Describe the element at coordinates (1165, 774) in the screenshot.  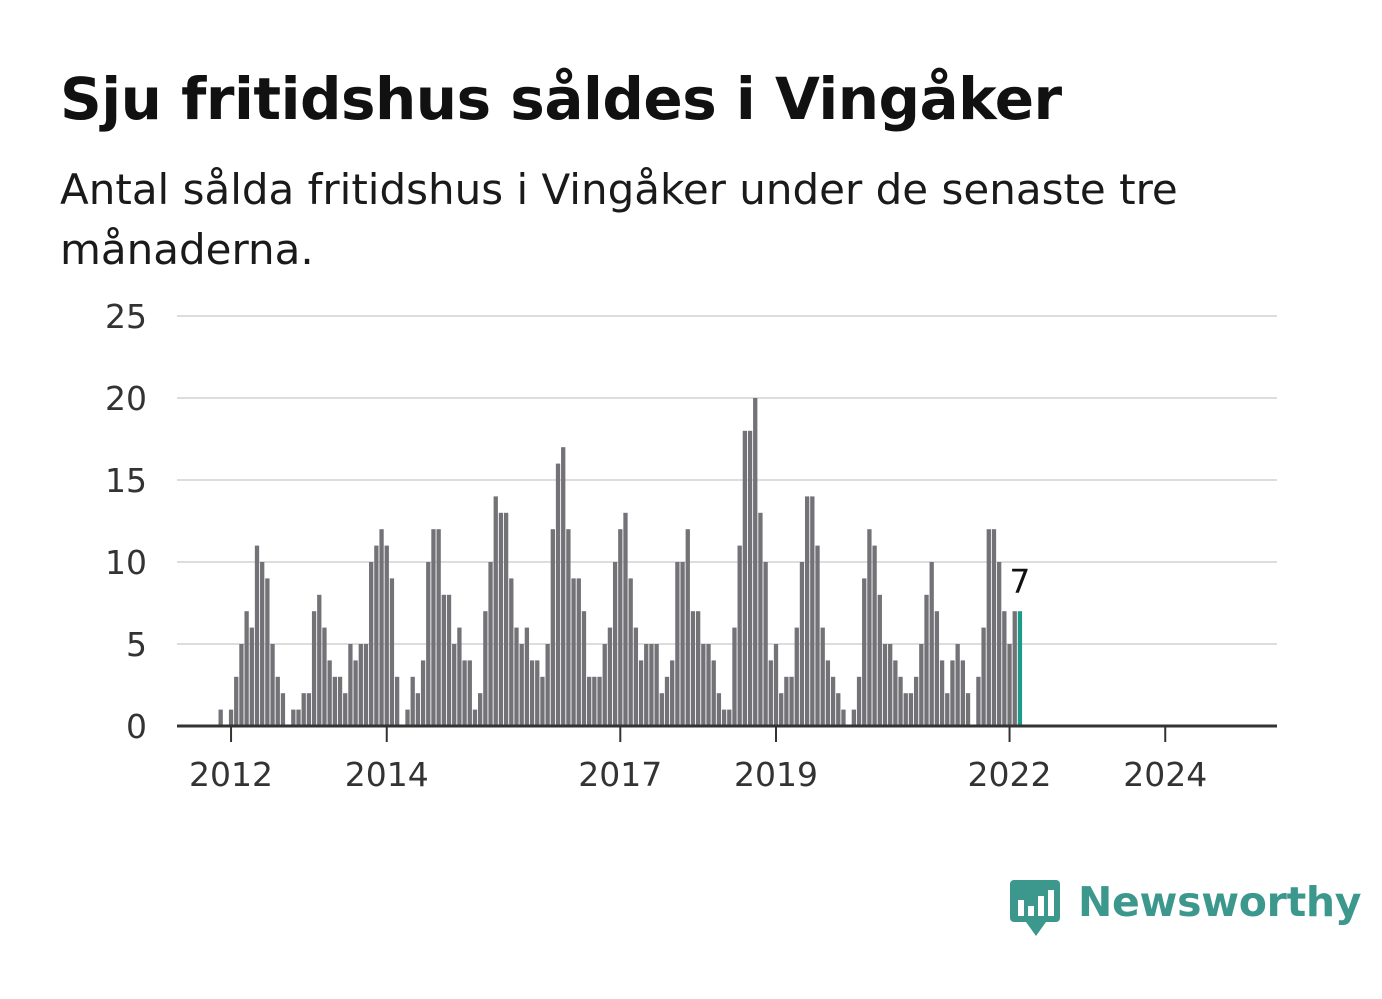
I see `x-tick-label-2024: 2024` at that location.